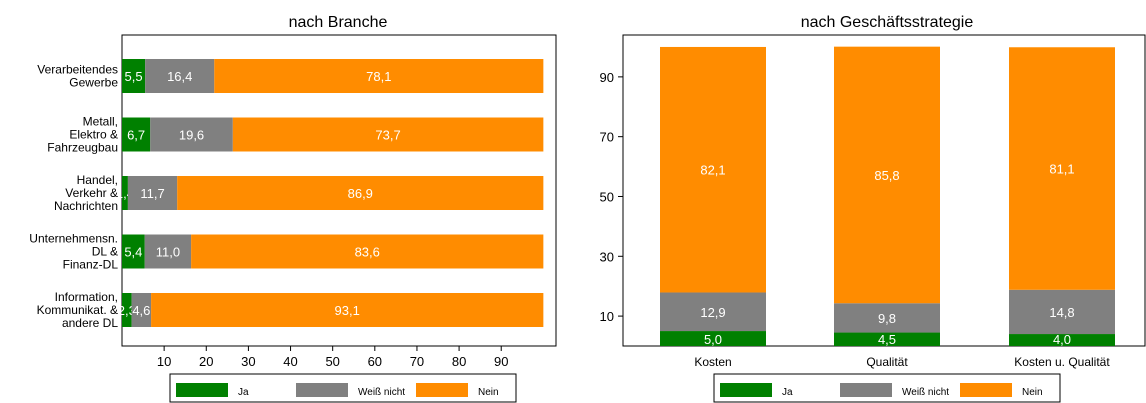 The width and height of the screenshot is (1146, 403). What do you see at coordinates (127, 310) in the screenshot?
I see `branche-value-label: 2,3` at bounding box center [127, 310].